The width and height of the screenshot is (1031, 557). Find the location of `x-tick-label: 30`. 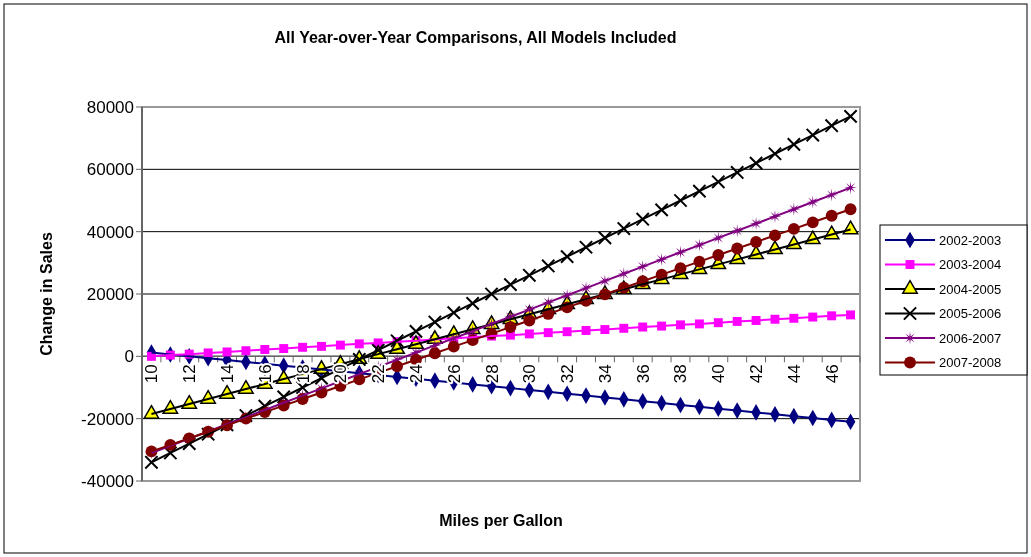

x-tick-label: 30 is located at coordinates (530, 374).